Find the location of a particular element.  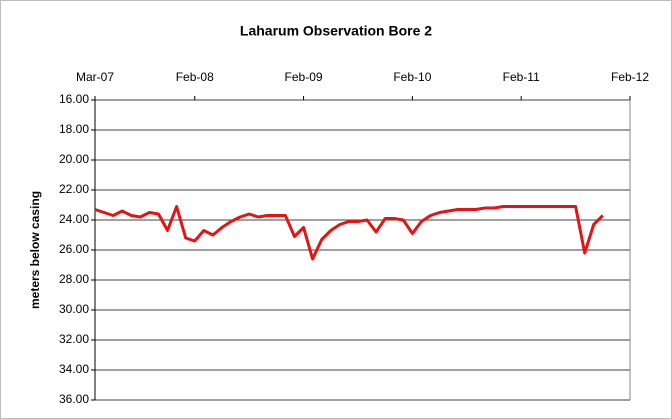

y-tick-label: 32.00 is located at coordinates (74, 339).